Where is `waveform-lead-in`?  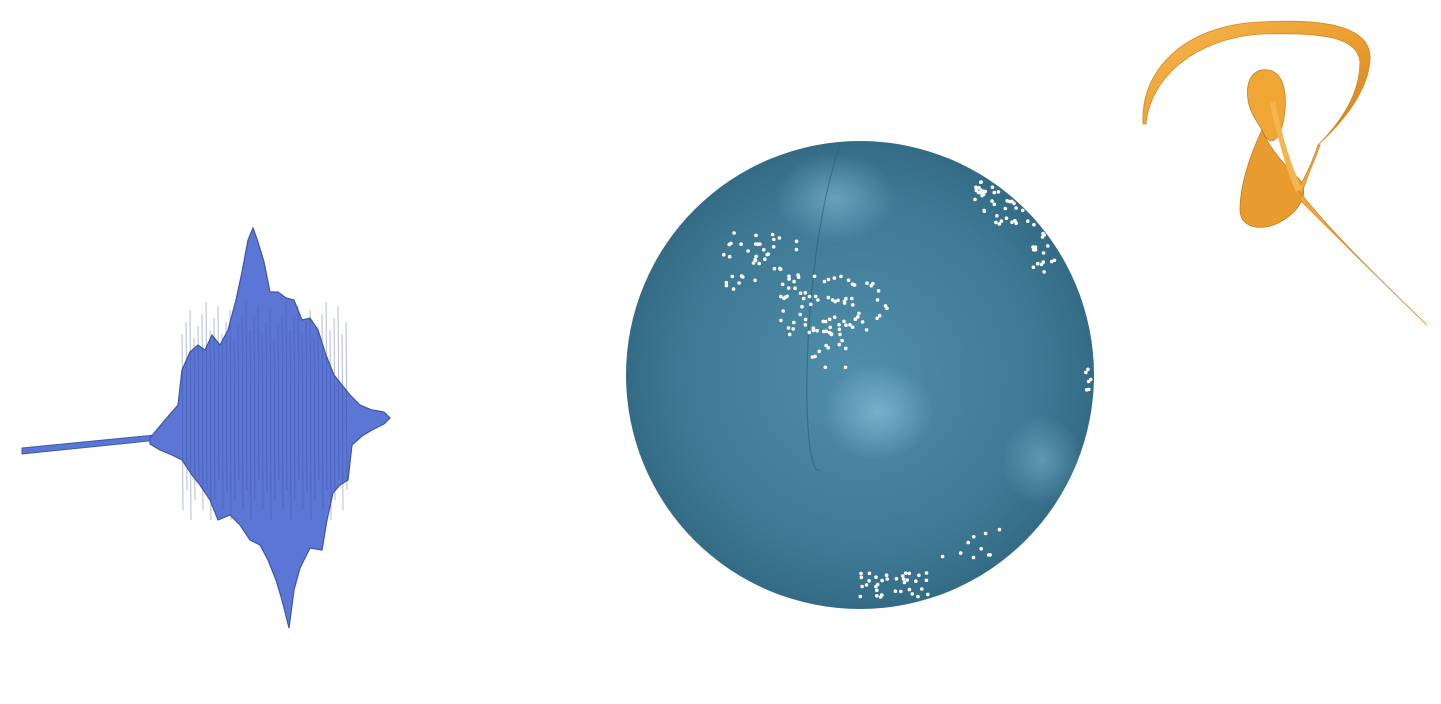
waveform-lead-in is located at coordinates (90, 444).